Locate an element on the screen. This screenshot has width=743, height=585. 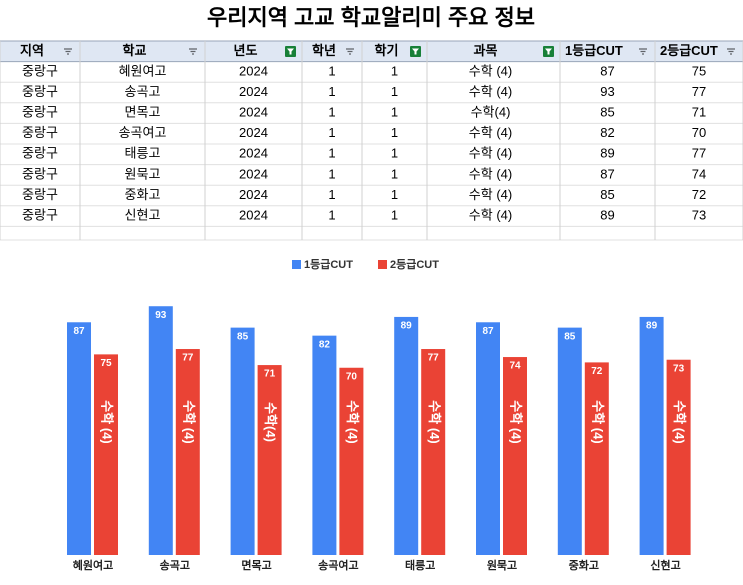
table-cell: 원묵고 is located at coordinates (143, 173).